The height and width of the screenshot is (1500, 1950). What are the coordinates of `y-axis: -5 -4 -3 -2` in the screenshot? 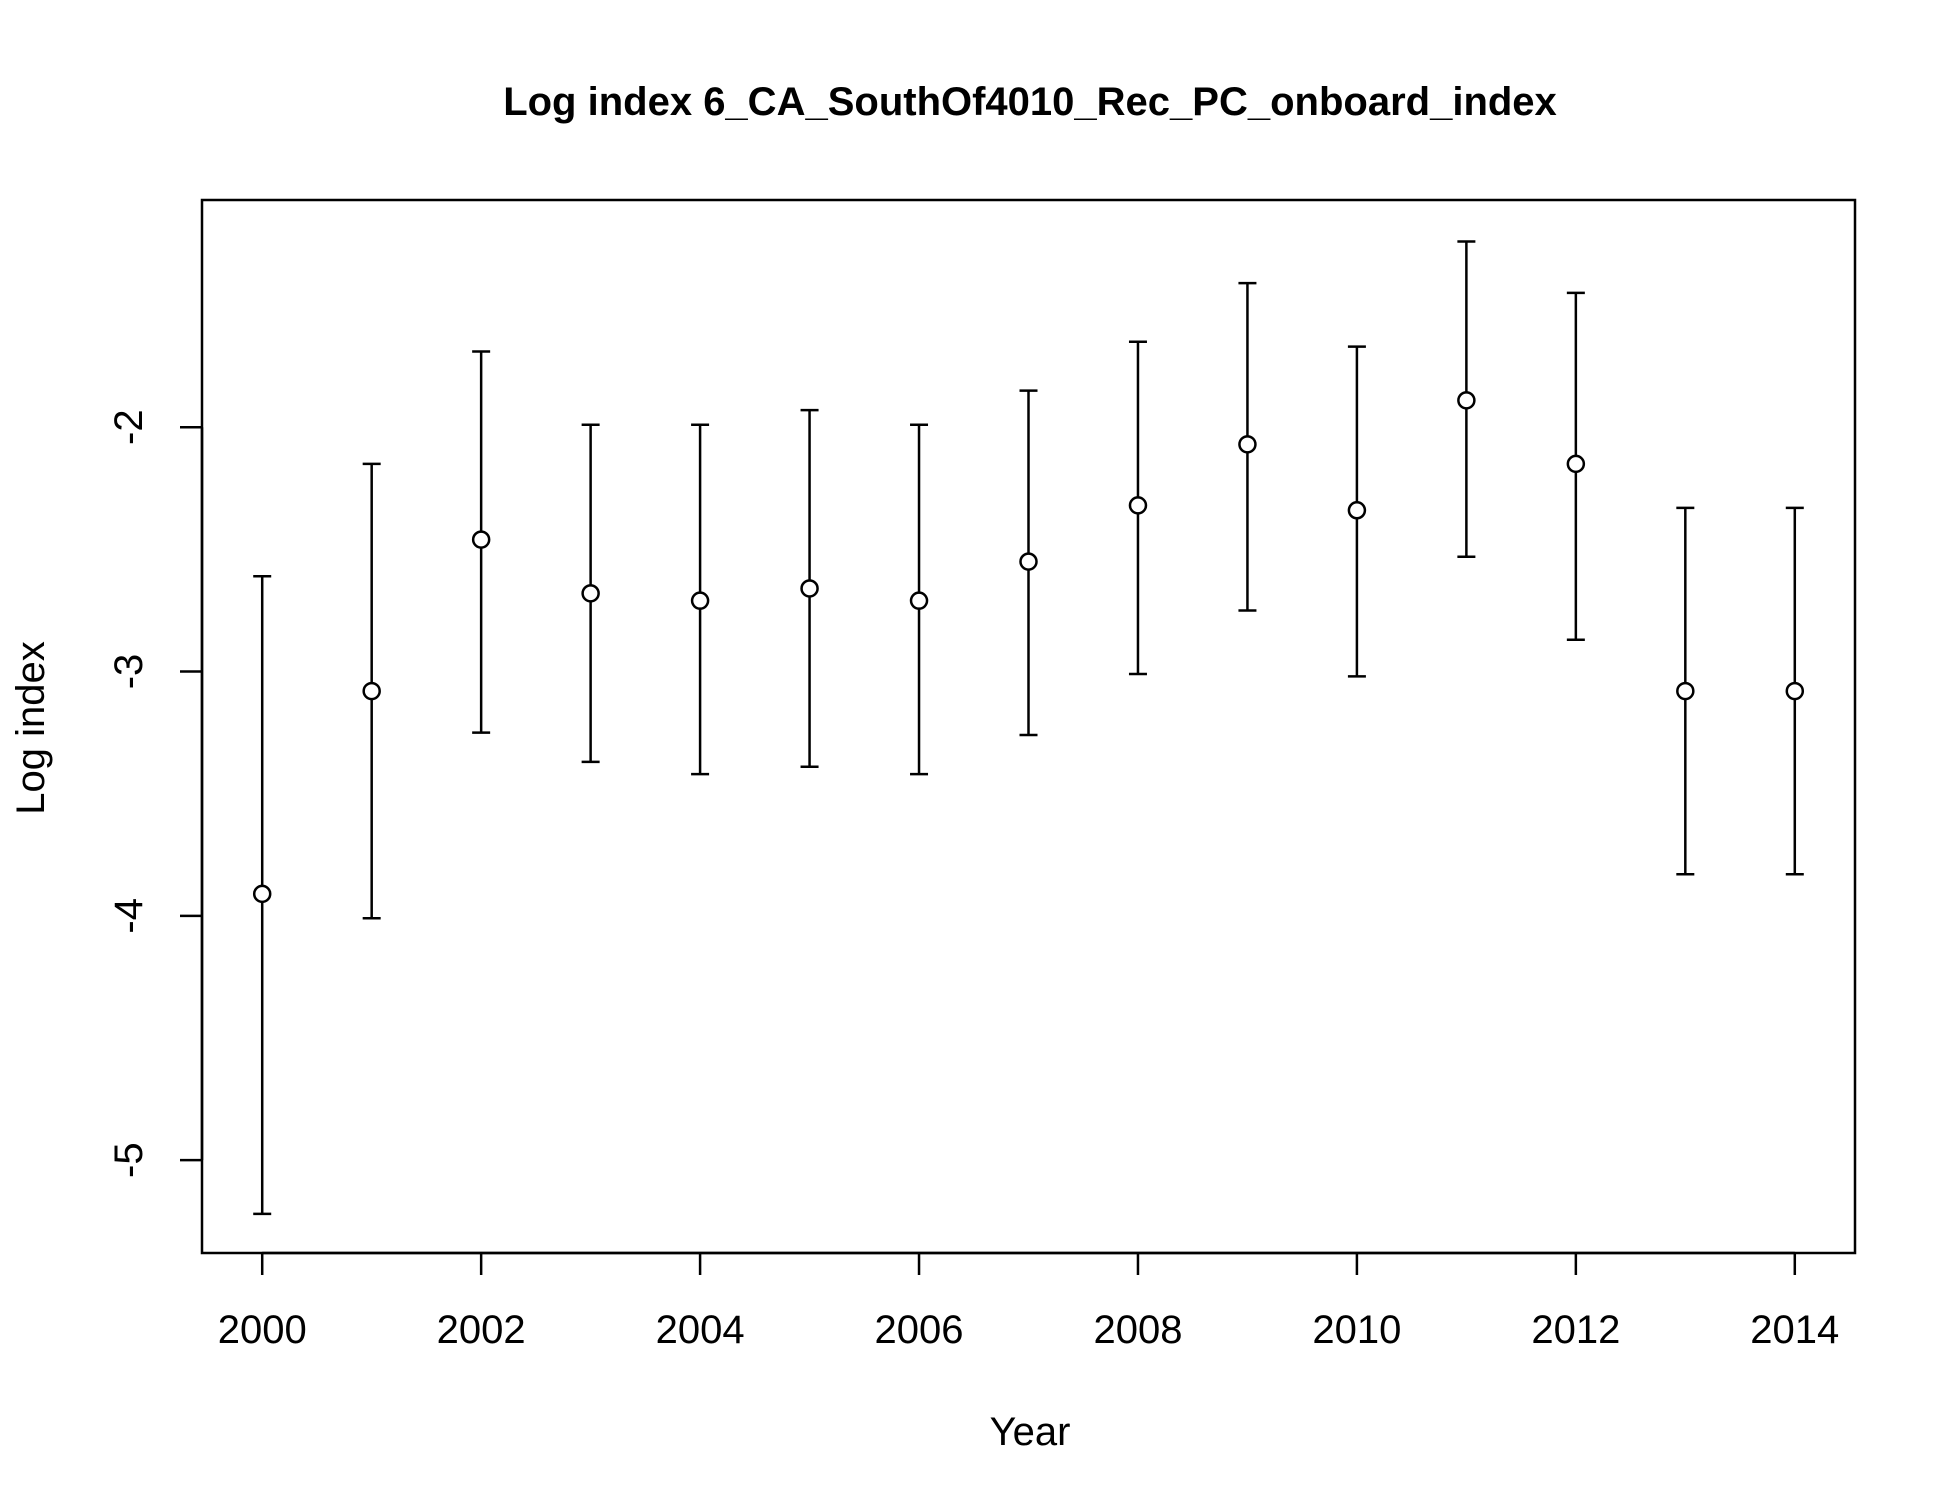 It's located at (155, 793).